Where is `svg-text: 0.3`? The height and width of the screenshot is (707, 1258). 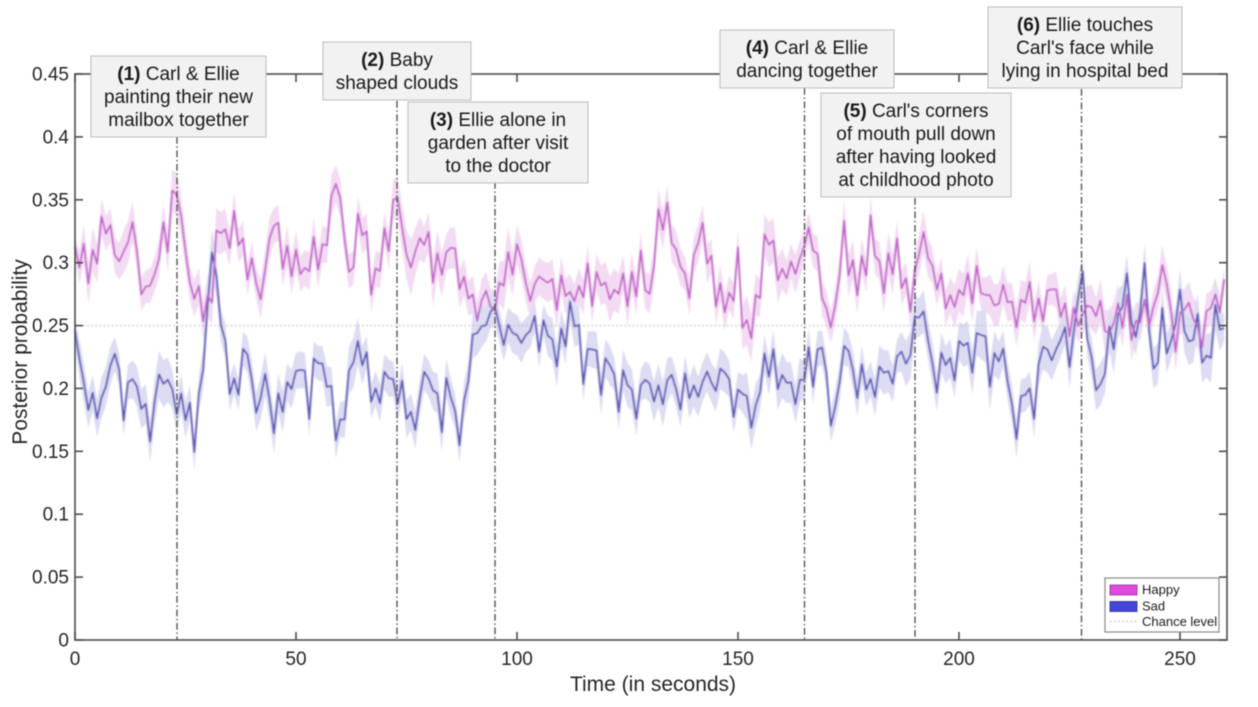
svg-text: 0.3 is located at coordinates (56, 263).